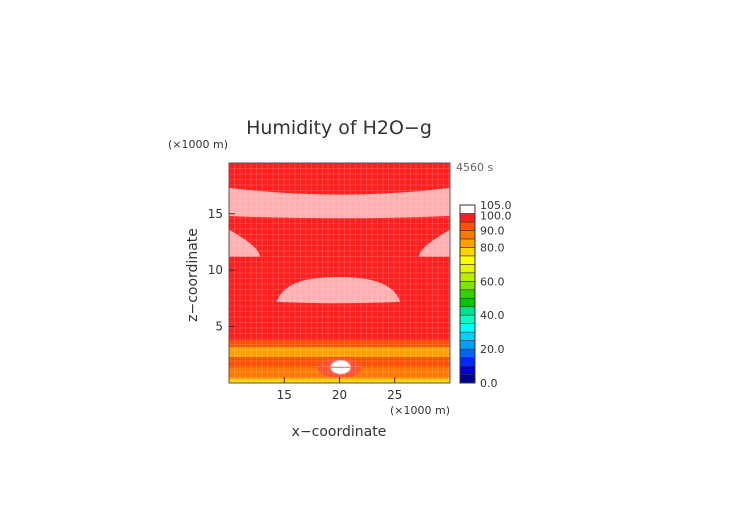 Image resolution: width=752 pixels, height=532 pixels. I want to click on colorbar-tick-label: 40.0, so click(492, 315).